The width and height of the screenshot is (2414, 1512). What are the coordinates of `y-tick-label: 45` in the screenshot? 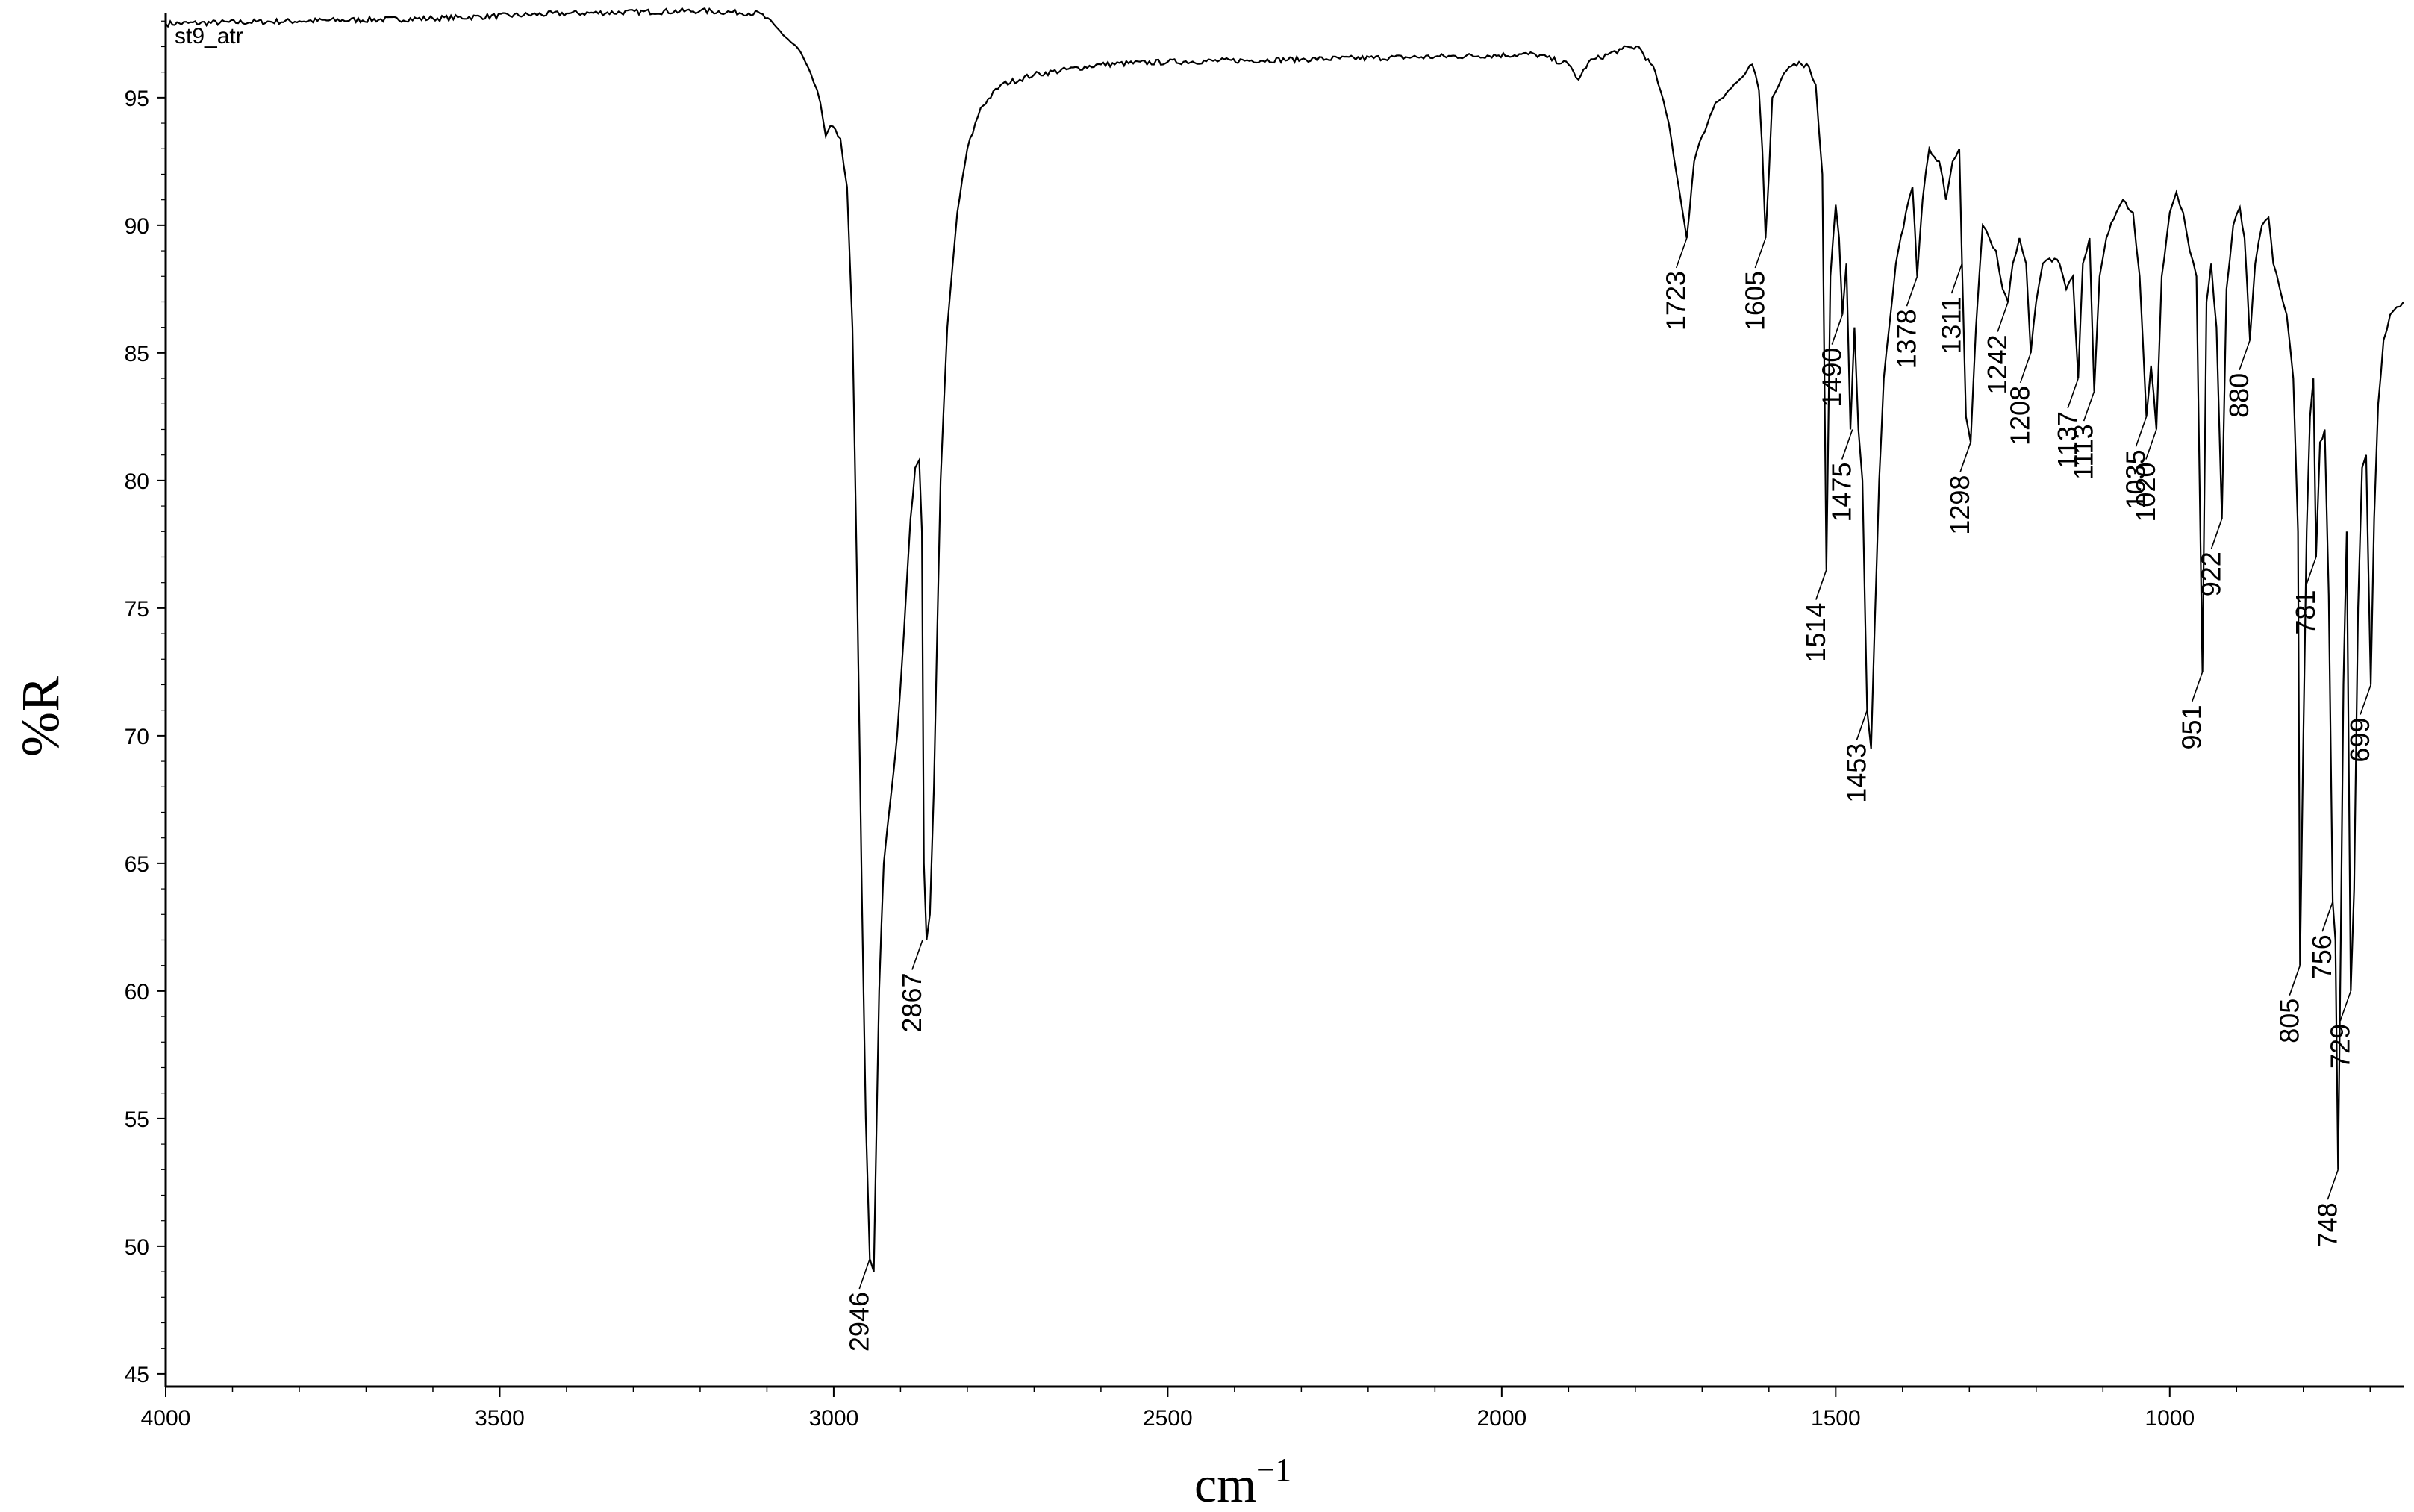 It's located at (137, 1375).